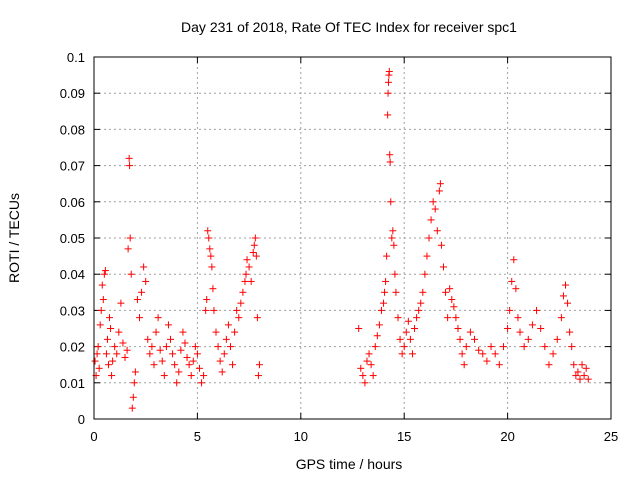 This screenshot has height=480, width=640. I want to click on y-tick-label: 0.05, so click(72, 238).